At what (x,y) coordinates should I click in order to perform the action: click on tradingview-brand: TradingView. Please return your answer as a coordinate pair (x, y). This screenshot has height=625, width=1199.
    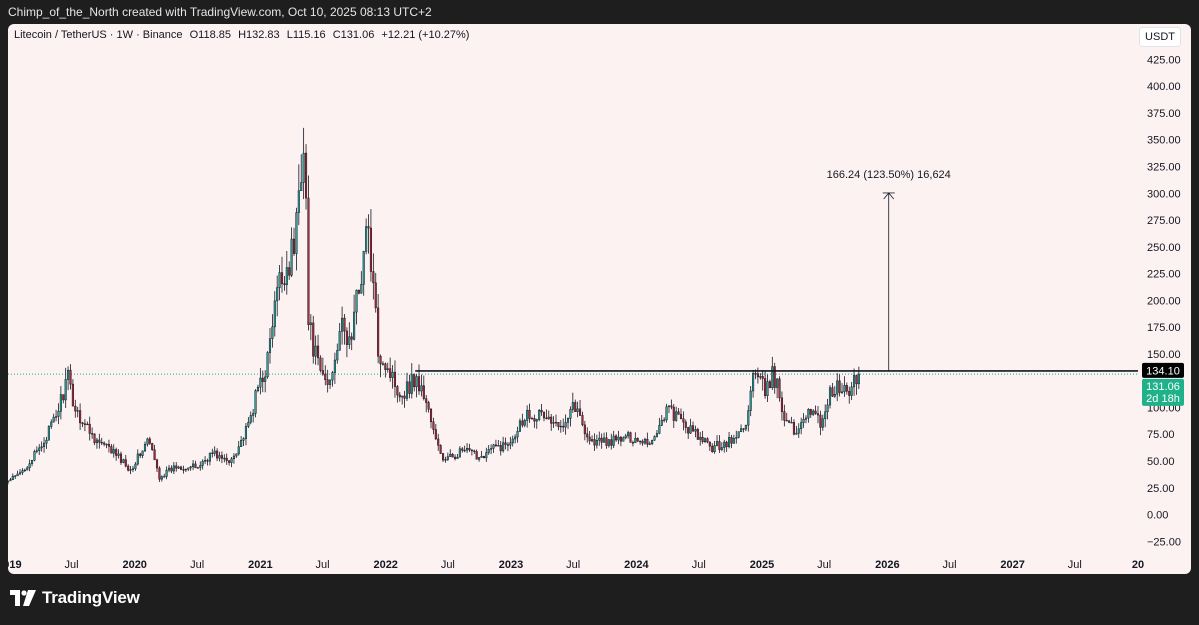
    Looking at the image, I should click on (91, 597).